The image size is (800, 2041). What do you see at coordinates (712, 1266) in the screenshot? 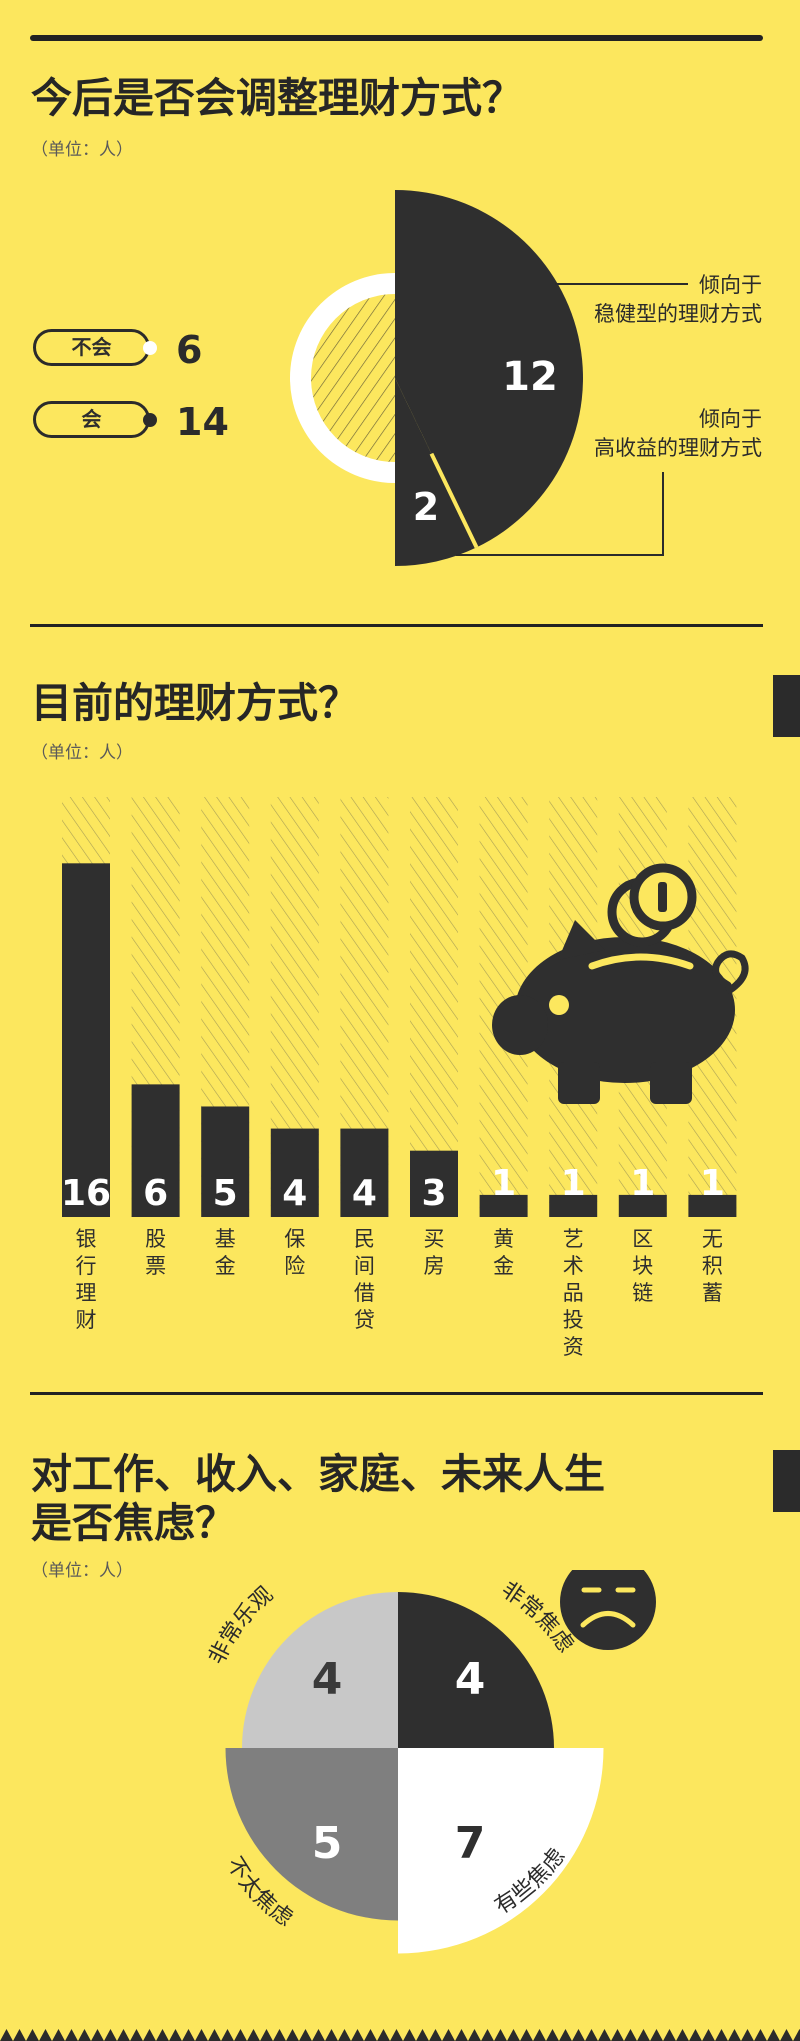
I see `bar-category-label: 无积蓄` at bounding box center [712, 1266].